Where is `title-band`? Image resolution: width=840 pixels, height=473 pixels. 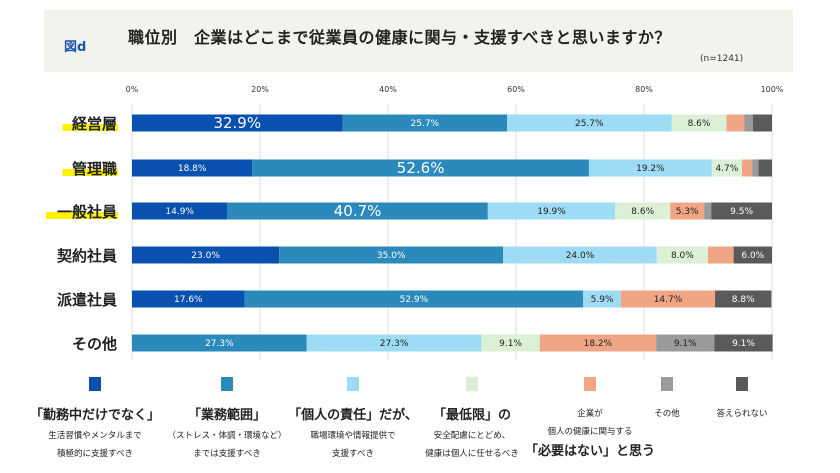
title-band is located at coordinates (418, 41).